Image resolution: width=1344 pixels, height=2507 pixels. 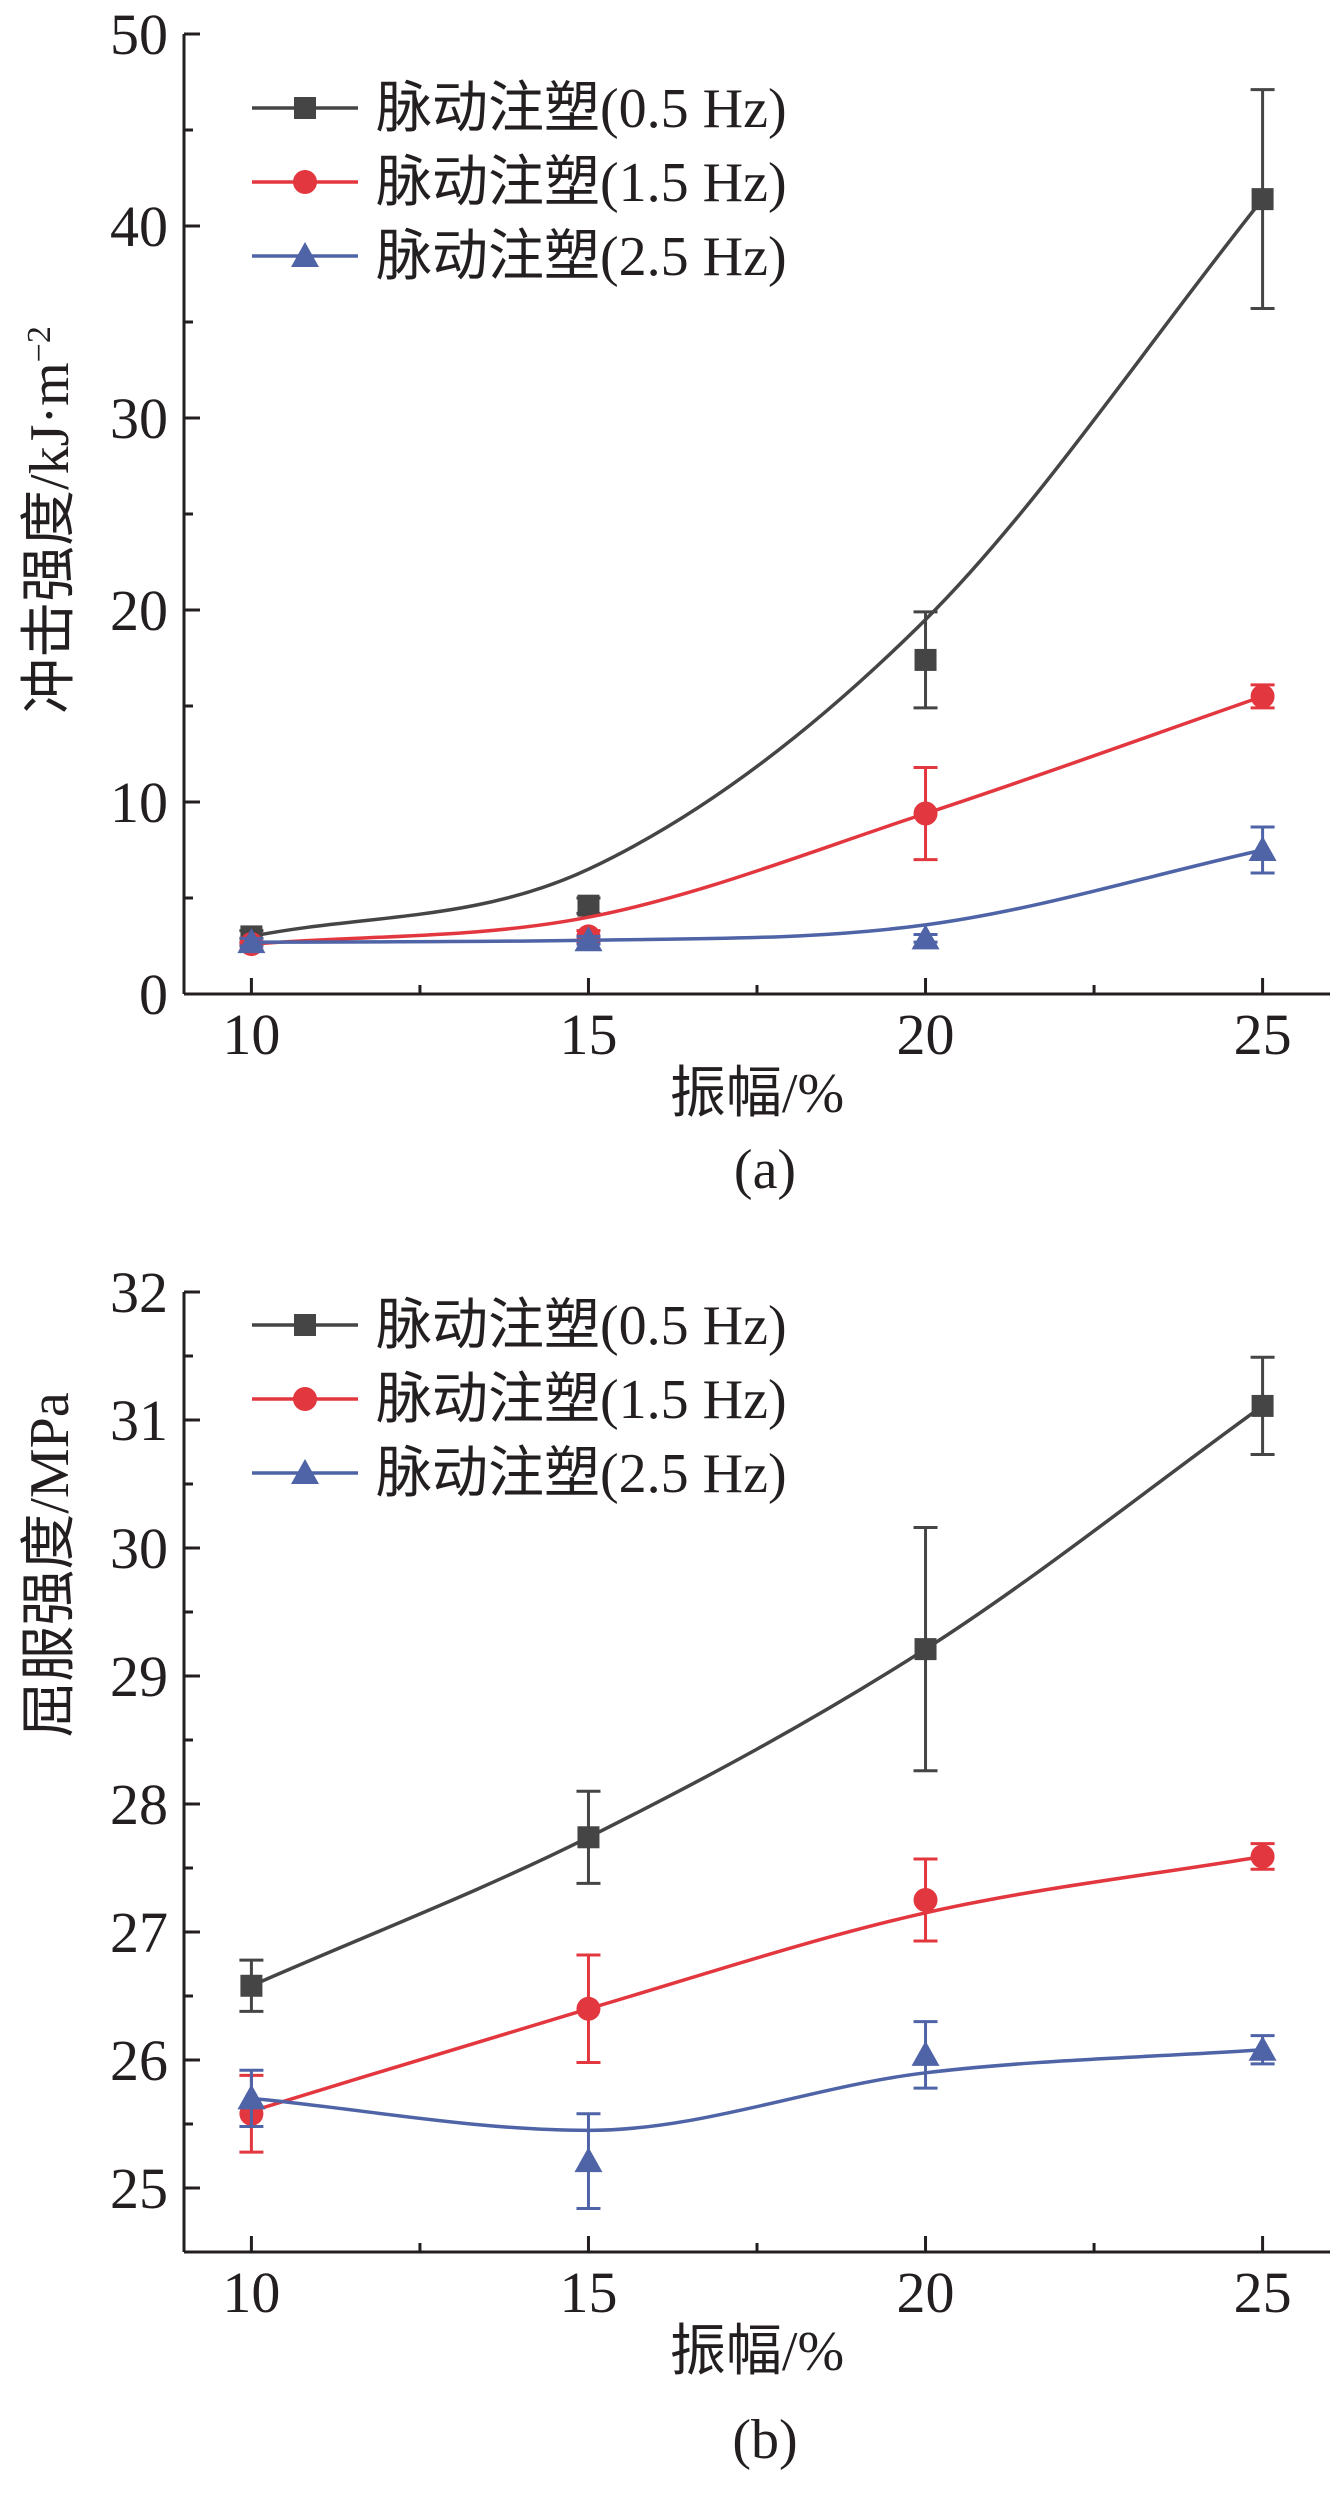 I want to click on y-tick-label: 50, so click(x=139, y=34).